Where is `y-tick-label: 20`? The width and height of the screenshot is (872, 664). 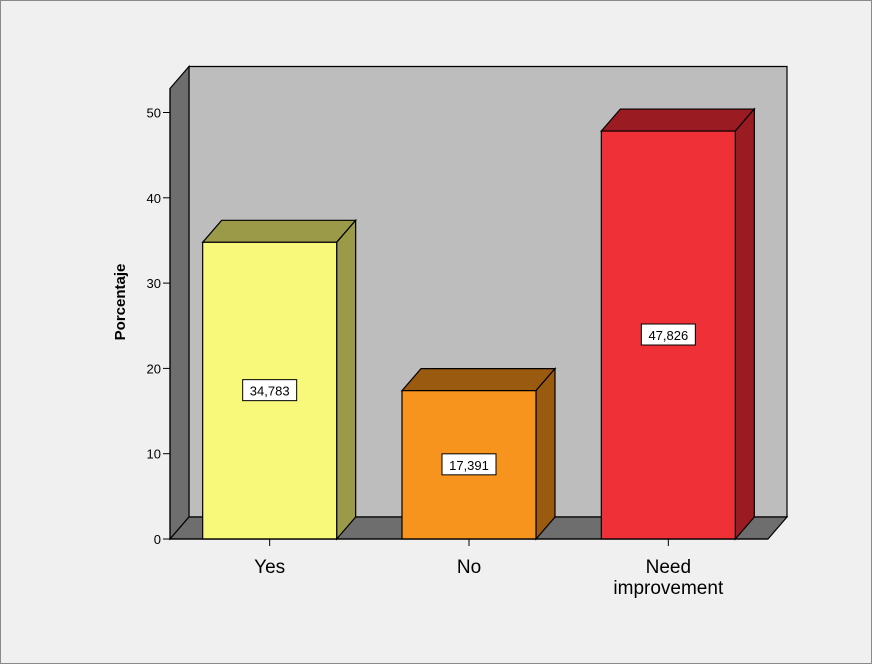
y-tick-label: 20 is located at coordinates (154, 368).